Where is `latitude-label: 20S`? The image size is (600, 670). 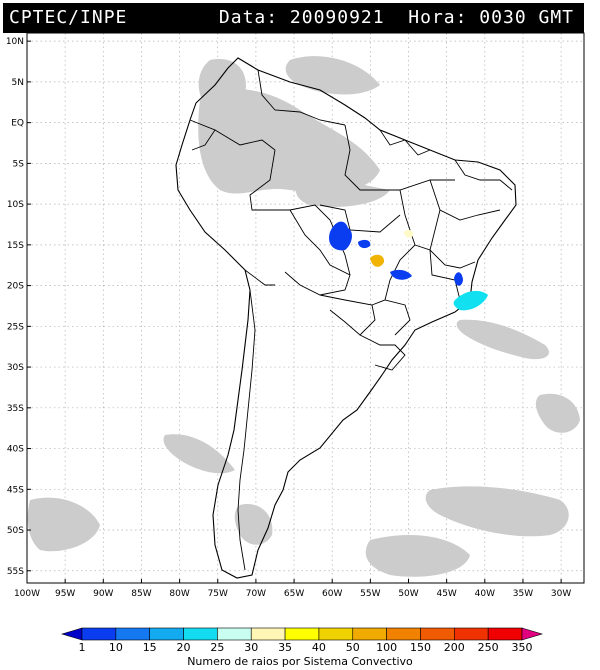
latitude-label: 20S is located at coordinates (15, 287).